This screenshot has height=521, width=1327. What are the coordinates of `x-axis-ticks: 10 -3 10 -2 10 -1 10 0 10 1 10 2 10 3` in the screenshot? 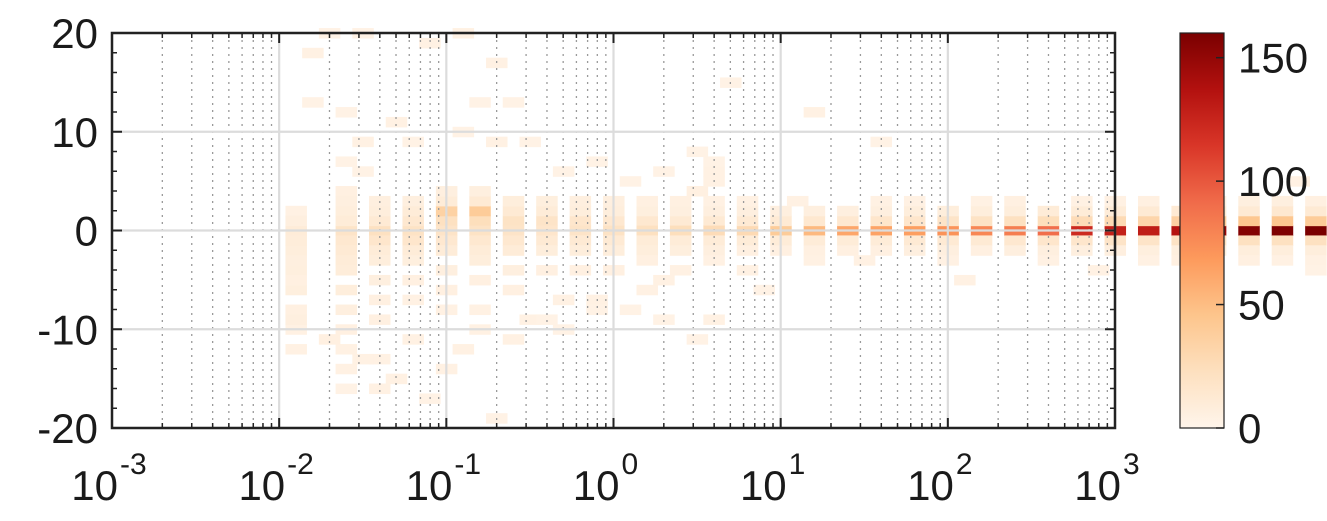 It's located at (605, 478).